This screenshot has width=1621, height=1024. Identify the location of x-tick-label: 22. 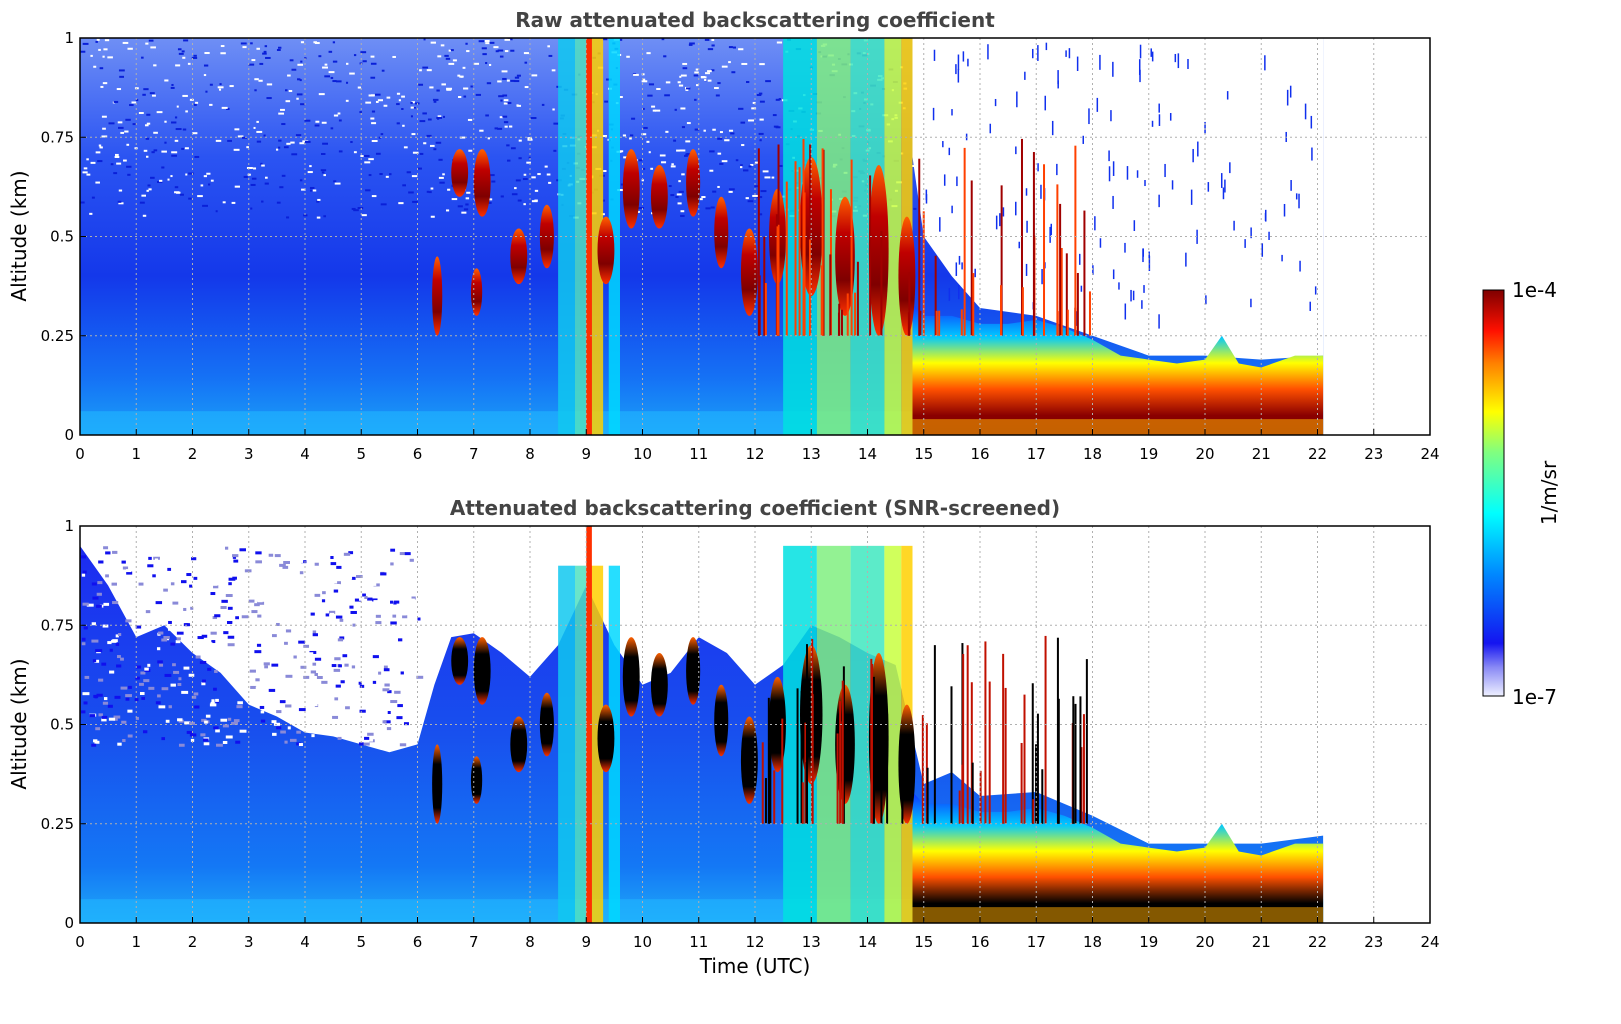
(1317, 942).